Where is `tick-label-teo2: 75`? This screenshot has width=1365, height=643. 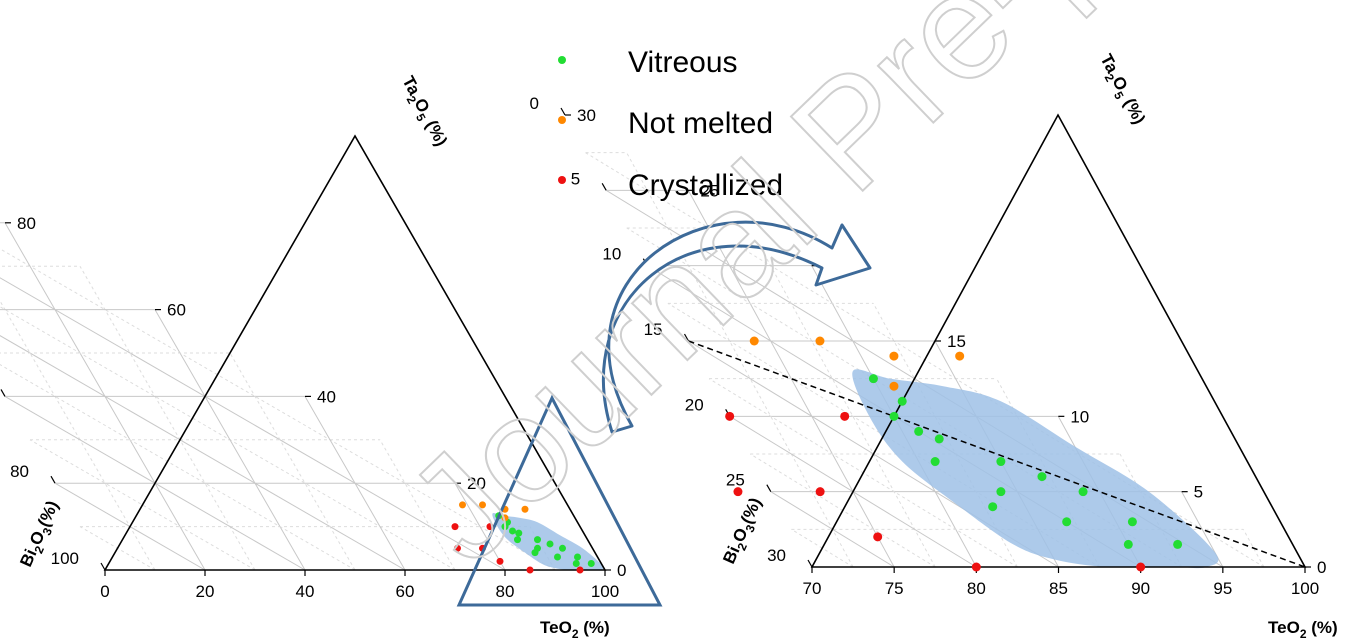
tick-label-teo2: 75 is located at coordinates (894, 588).